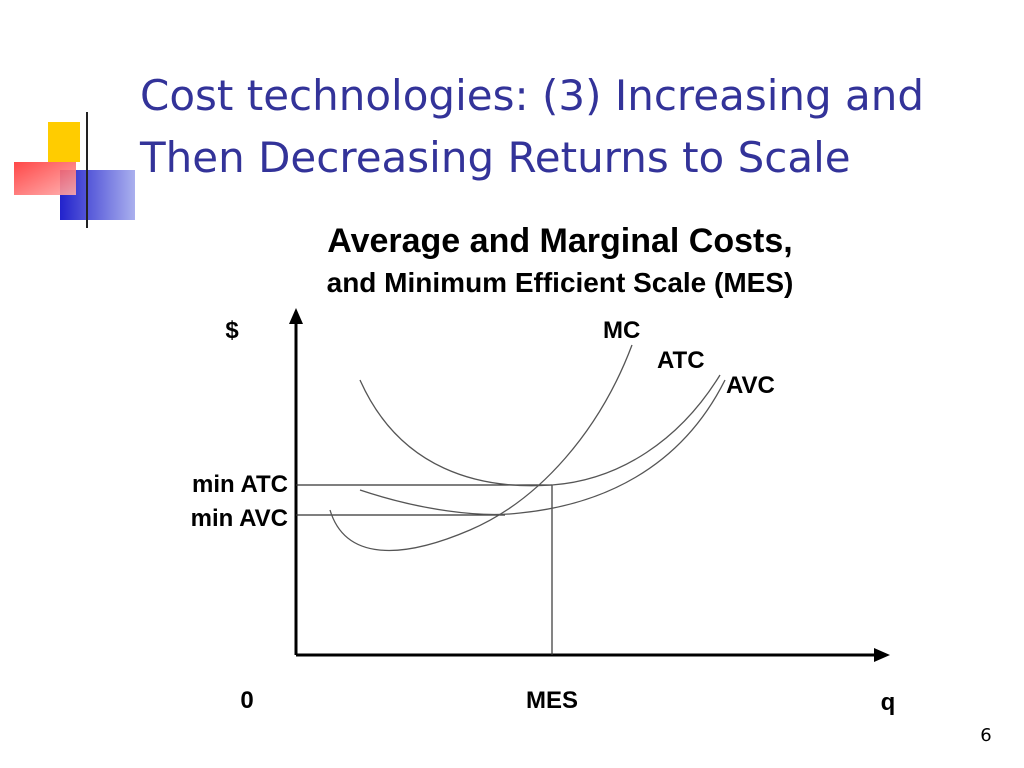 The height and width of the screenshot is (768, 1024). I want to click on page-number: 6, so click(985, 735).